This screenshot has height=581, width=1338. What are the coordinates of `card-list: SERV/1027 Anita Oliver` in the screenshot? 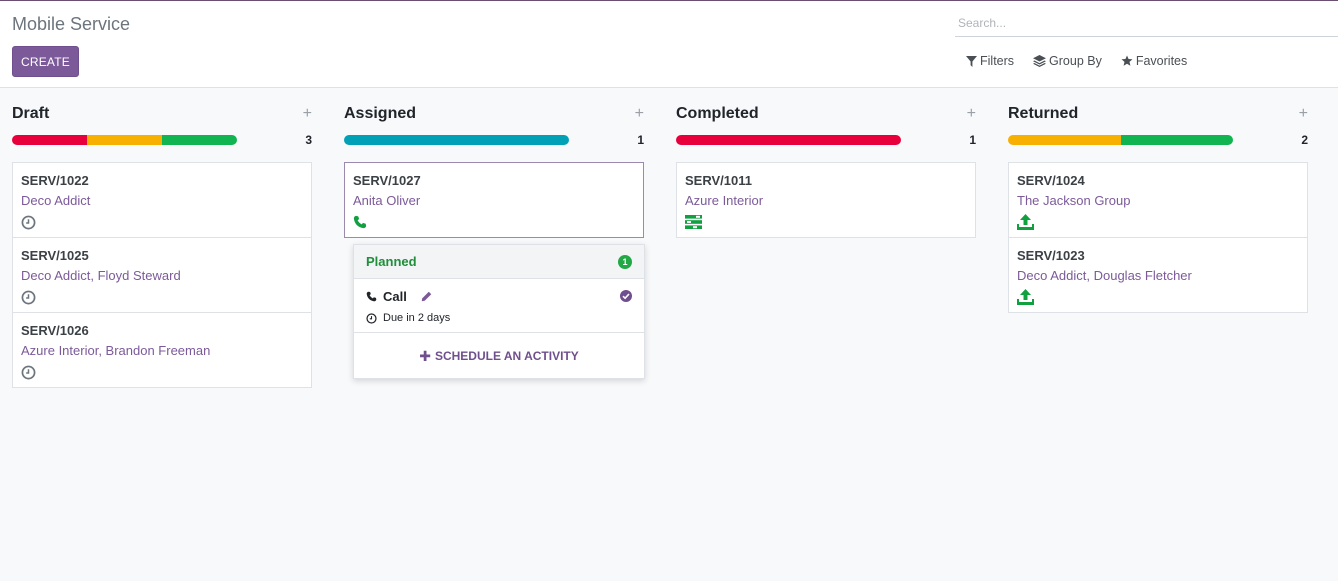 It's located at (494, 200).